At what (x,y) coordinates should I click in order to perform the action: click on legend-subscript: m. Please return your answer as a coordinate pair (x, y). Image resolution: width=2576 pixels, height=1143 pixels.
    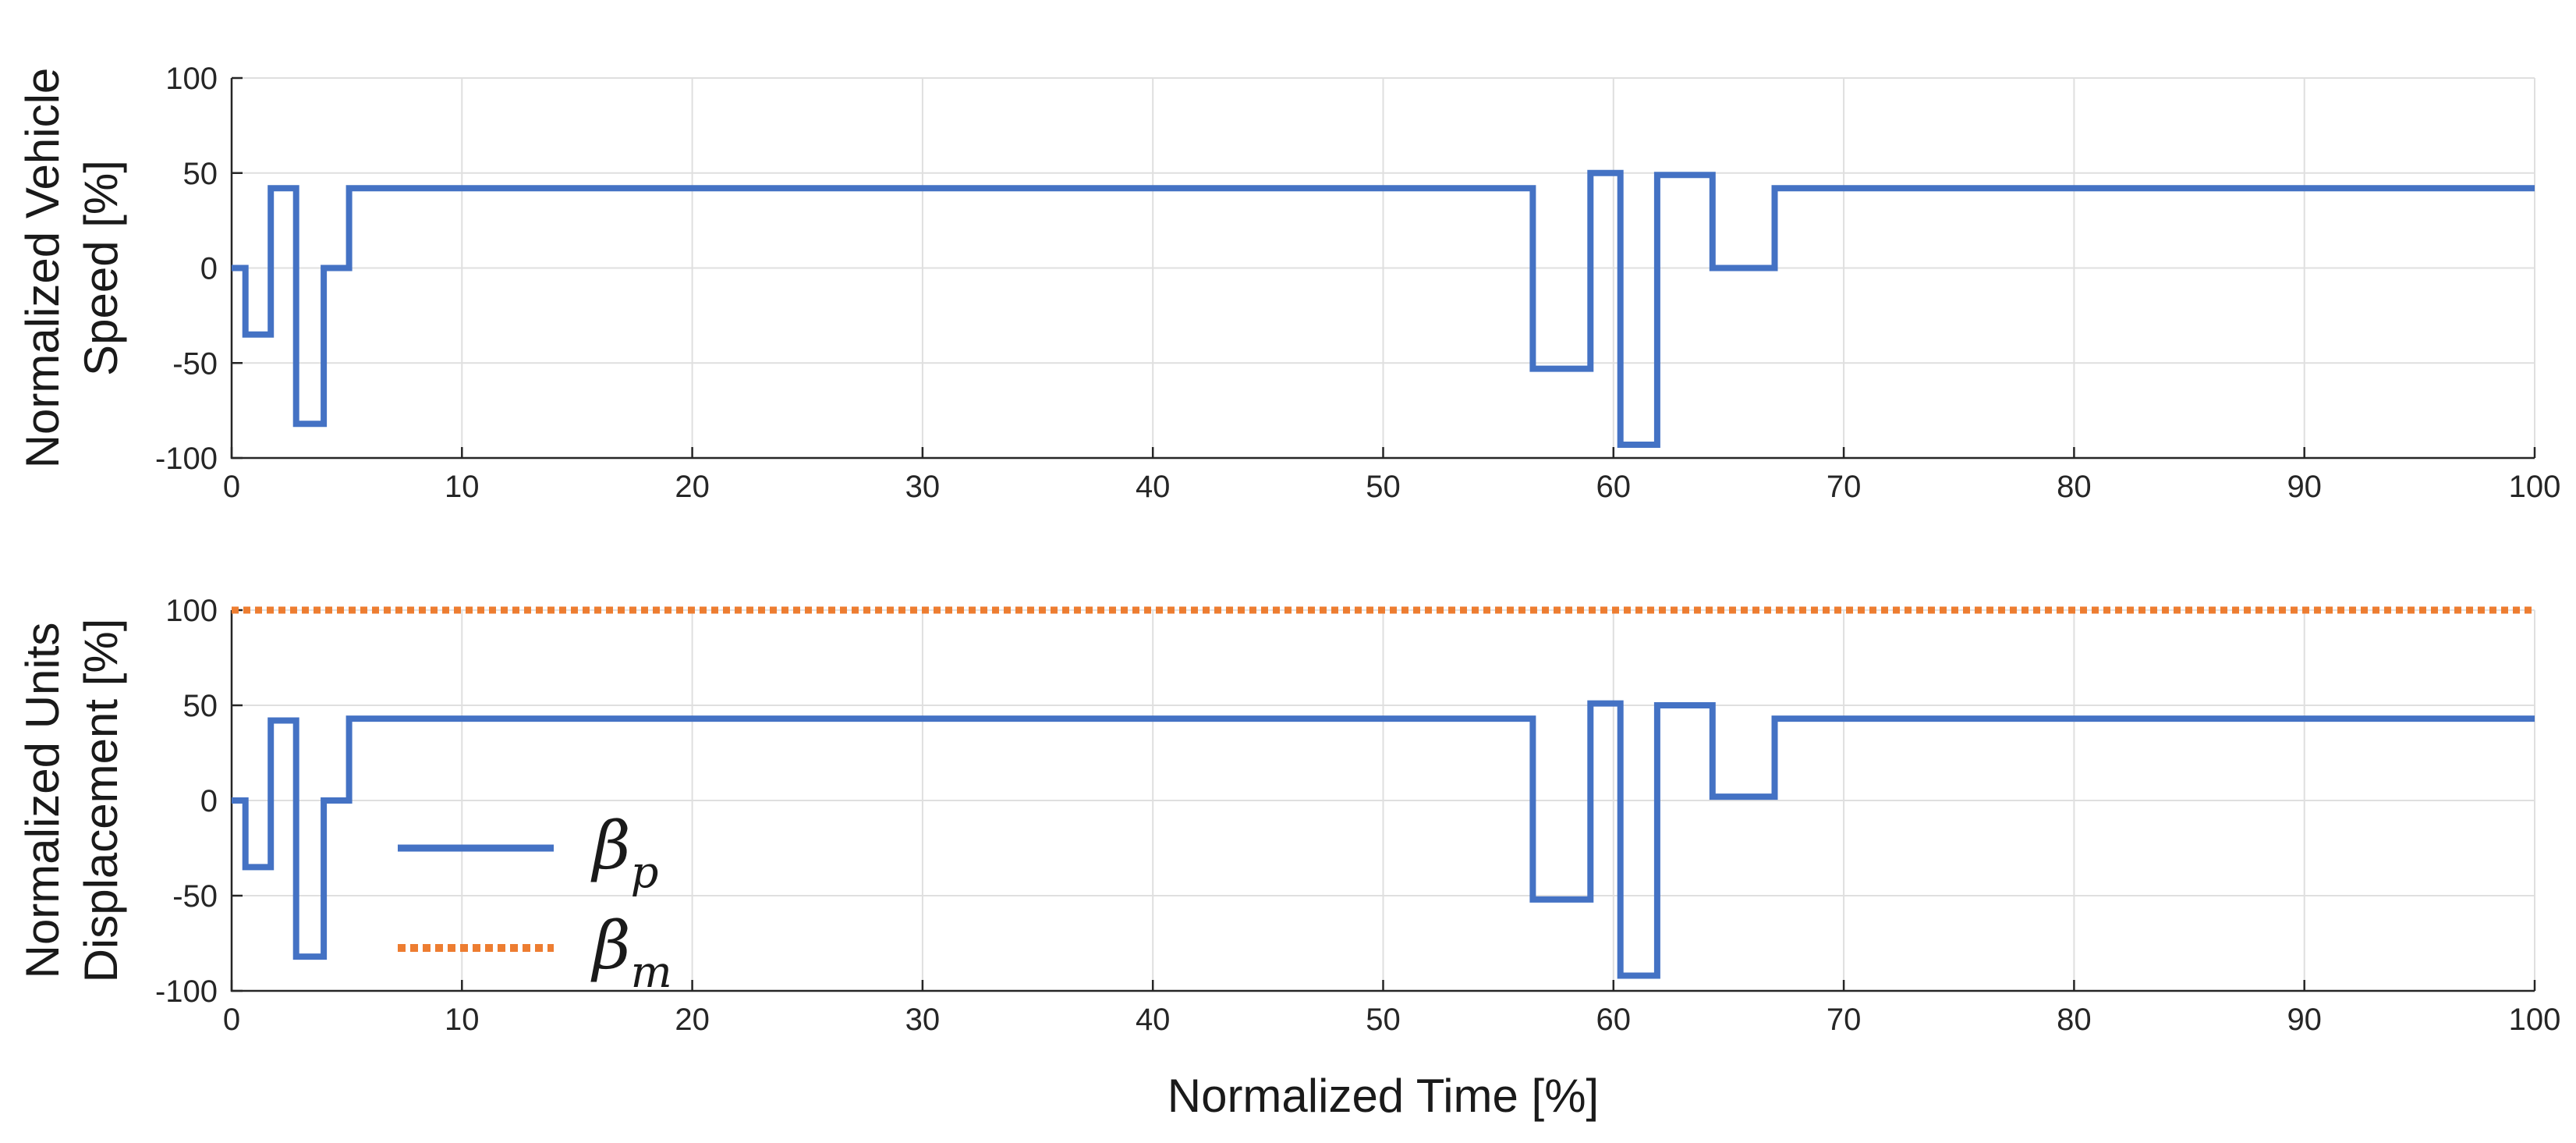
    Looking at the image, I should click on (651, 972).